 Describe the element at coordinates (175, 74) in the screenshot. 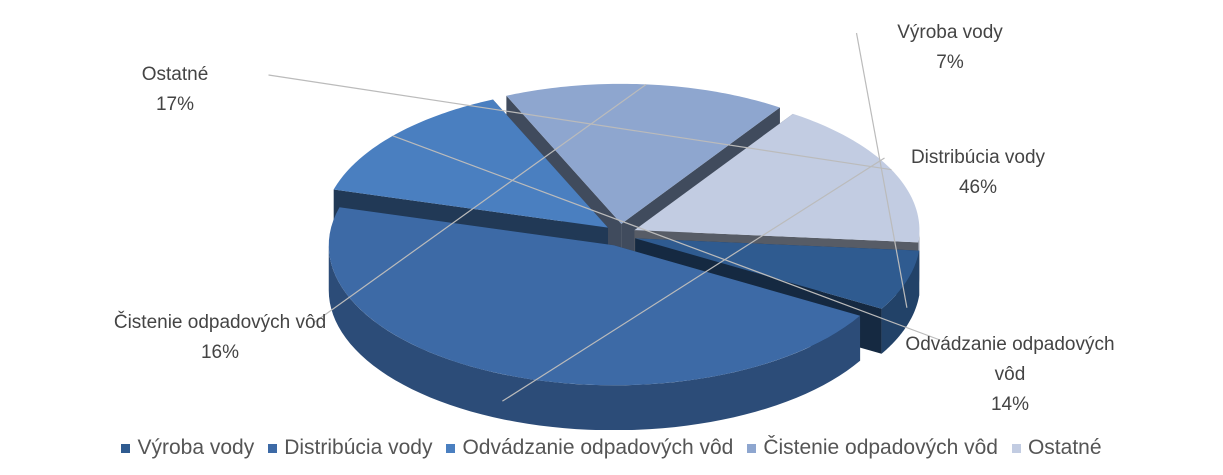

I see `label-name: Ostatné` at that location.